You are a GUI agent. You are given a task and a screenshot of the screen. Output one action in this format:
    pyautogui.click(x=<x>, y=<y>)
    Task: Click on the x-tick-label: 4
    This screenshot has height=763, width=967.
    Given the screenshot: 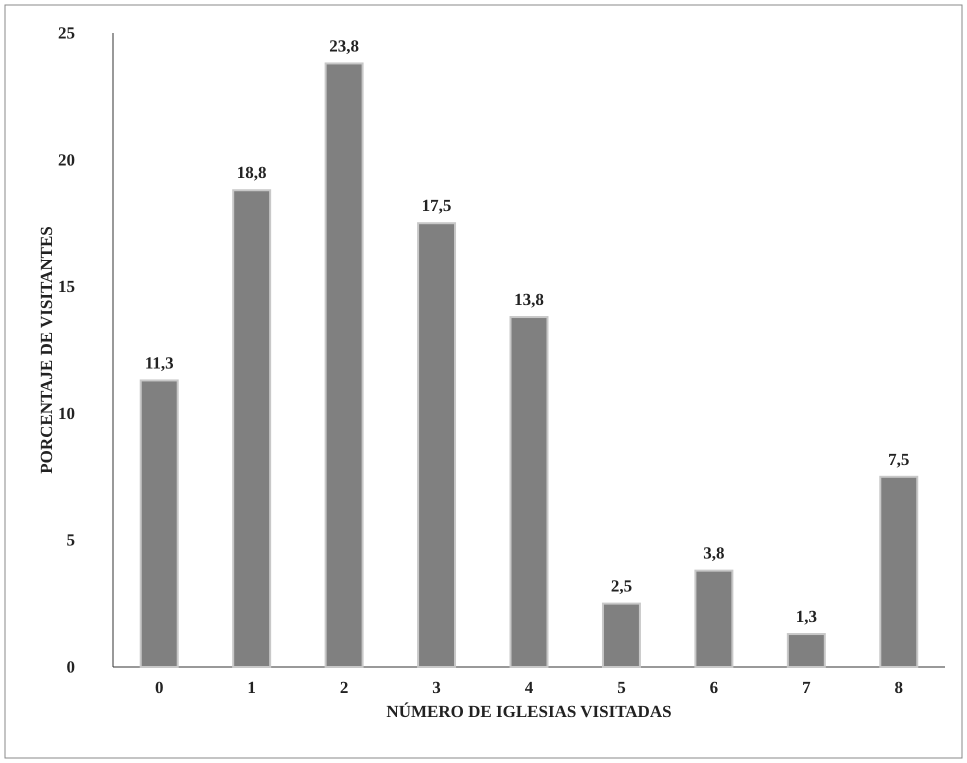 What is the action you would take?
    pyautogui.click(x=529, y=688)
    